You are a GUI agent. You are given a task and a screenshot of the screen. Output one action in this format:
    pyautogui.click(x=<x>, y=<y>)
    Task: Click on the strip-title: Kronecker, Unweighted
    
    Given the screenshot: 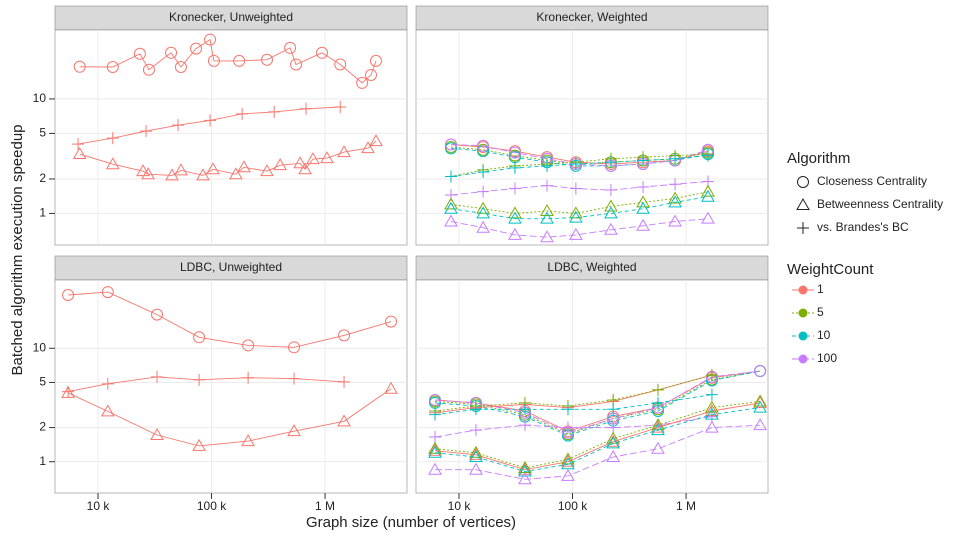 What is the action you would take?
    pyautogui.click(x=231, y=17)
    